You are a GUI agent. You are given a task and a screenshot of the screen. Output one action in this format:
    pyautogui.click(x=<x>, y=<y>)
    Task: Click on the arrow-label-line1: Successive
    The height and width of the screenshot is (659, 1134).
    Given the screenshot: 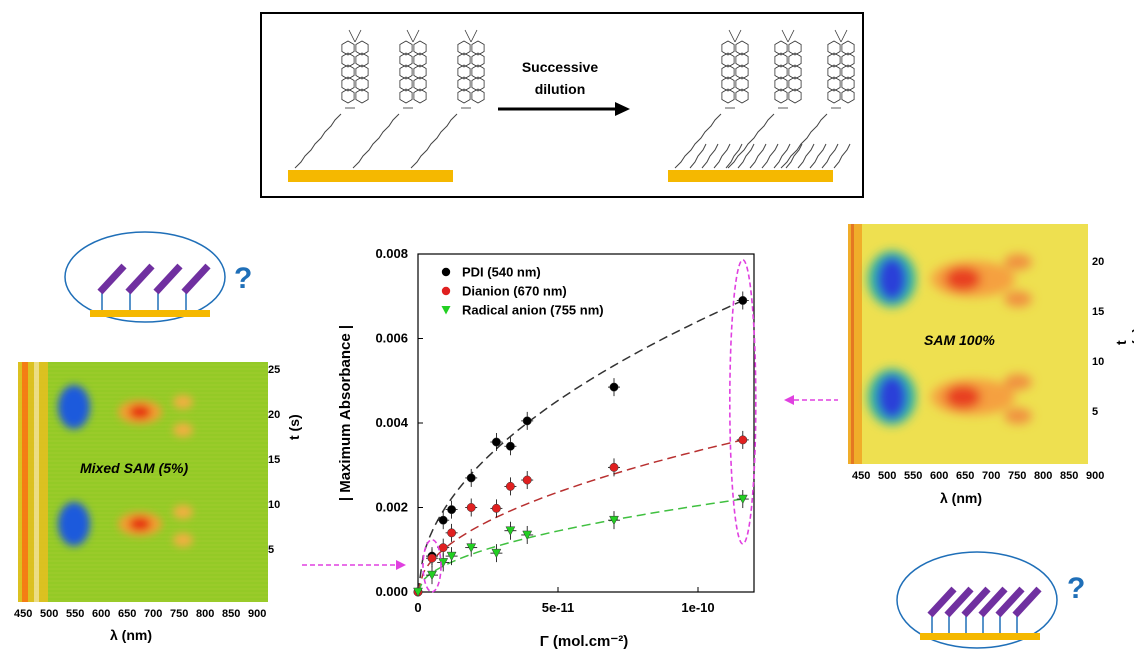 What is the action you would take?
    pyautogui.click(x=560, y=67)
    